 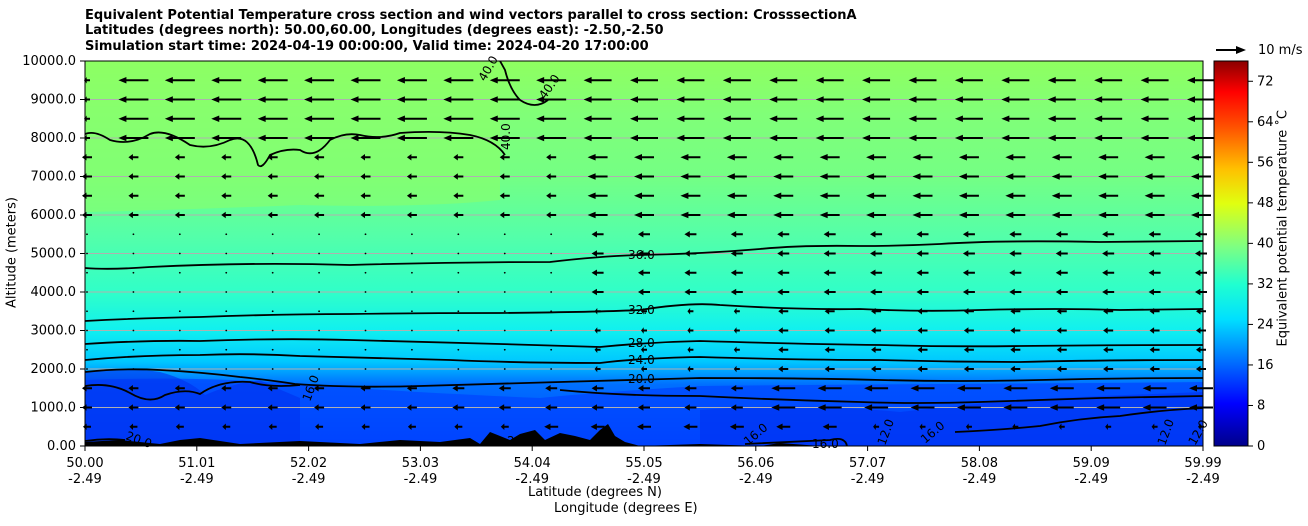 I want to click on x-axis-label-longitude: Longitude (degrees E), so click(x=626, y=508).